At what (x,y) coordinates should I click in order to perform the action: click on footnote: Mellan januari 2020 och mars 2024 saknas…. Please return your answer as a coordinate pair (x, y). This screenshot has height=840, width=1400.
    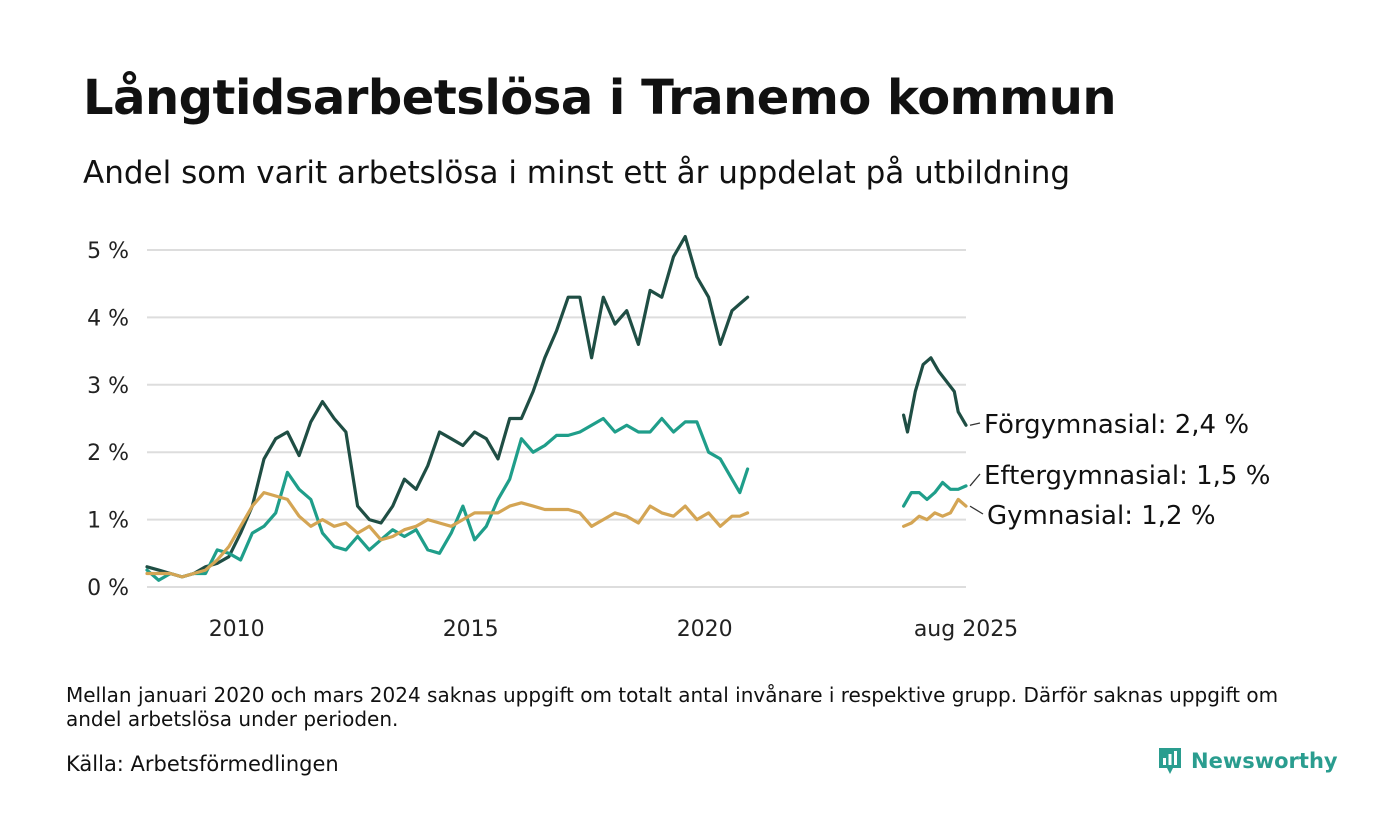
    Looking at the image, I should click on (672, 707).